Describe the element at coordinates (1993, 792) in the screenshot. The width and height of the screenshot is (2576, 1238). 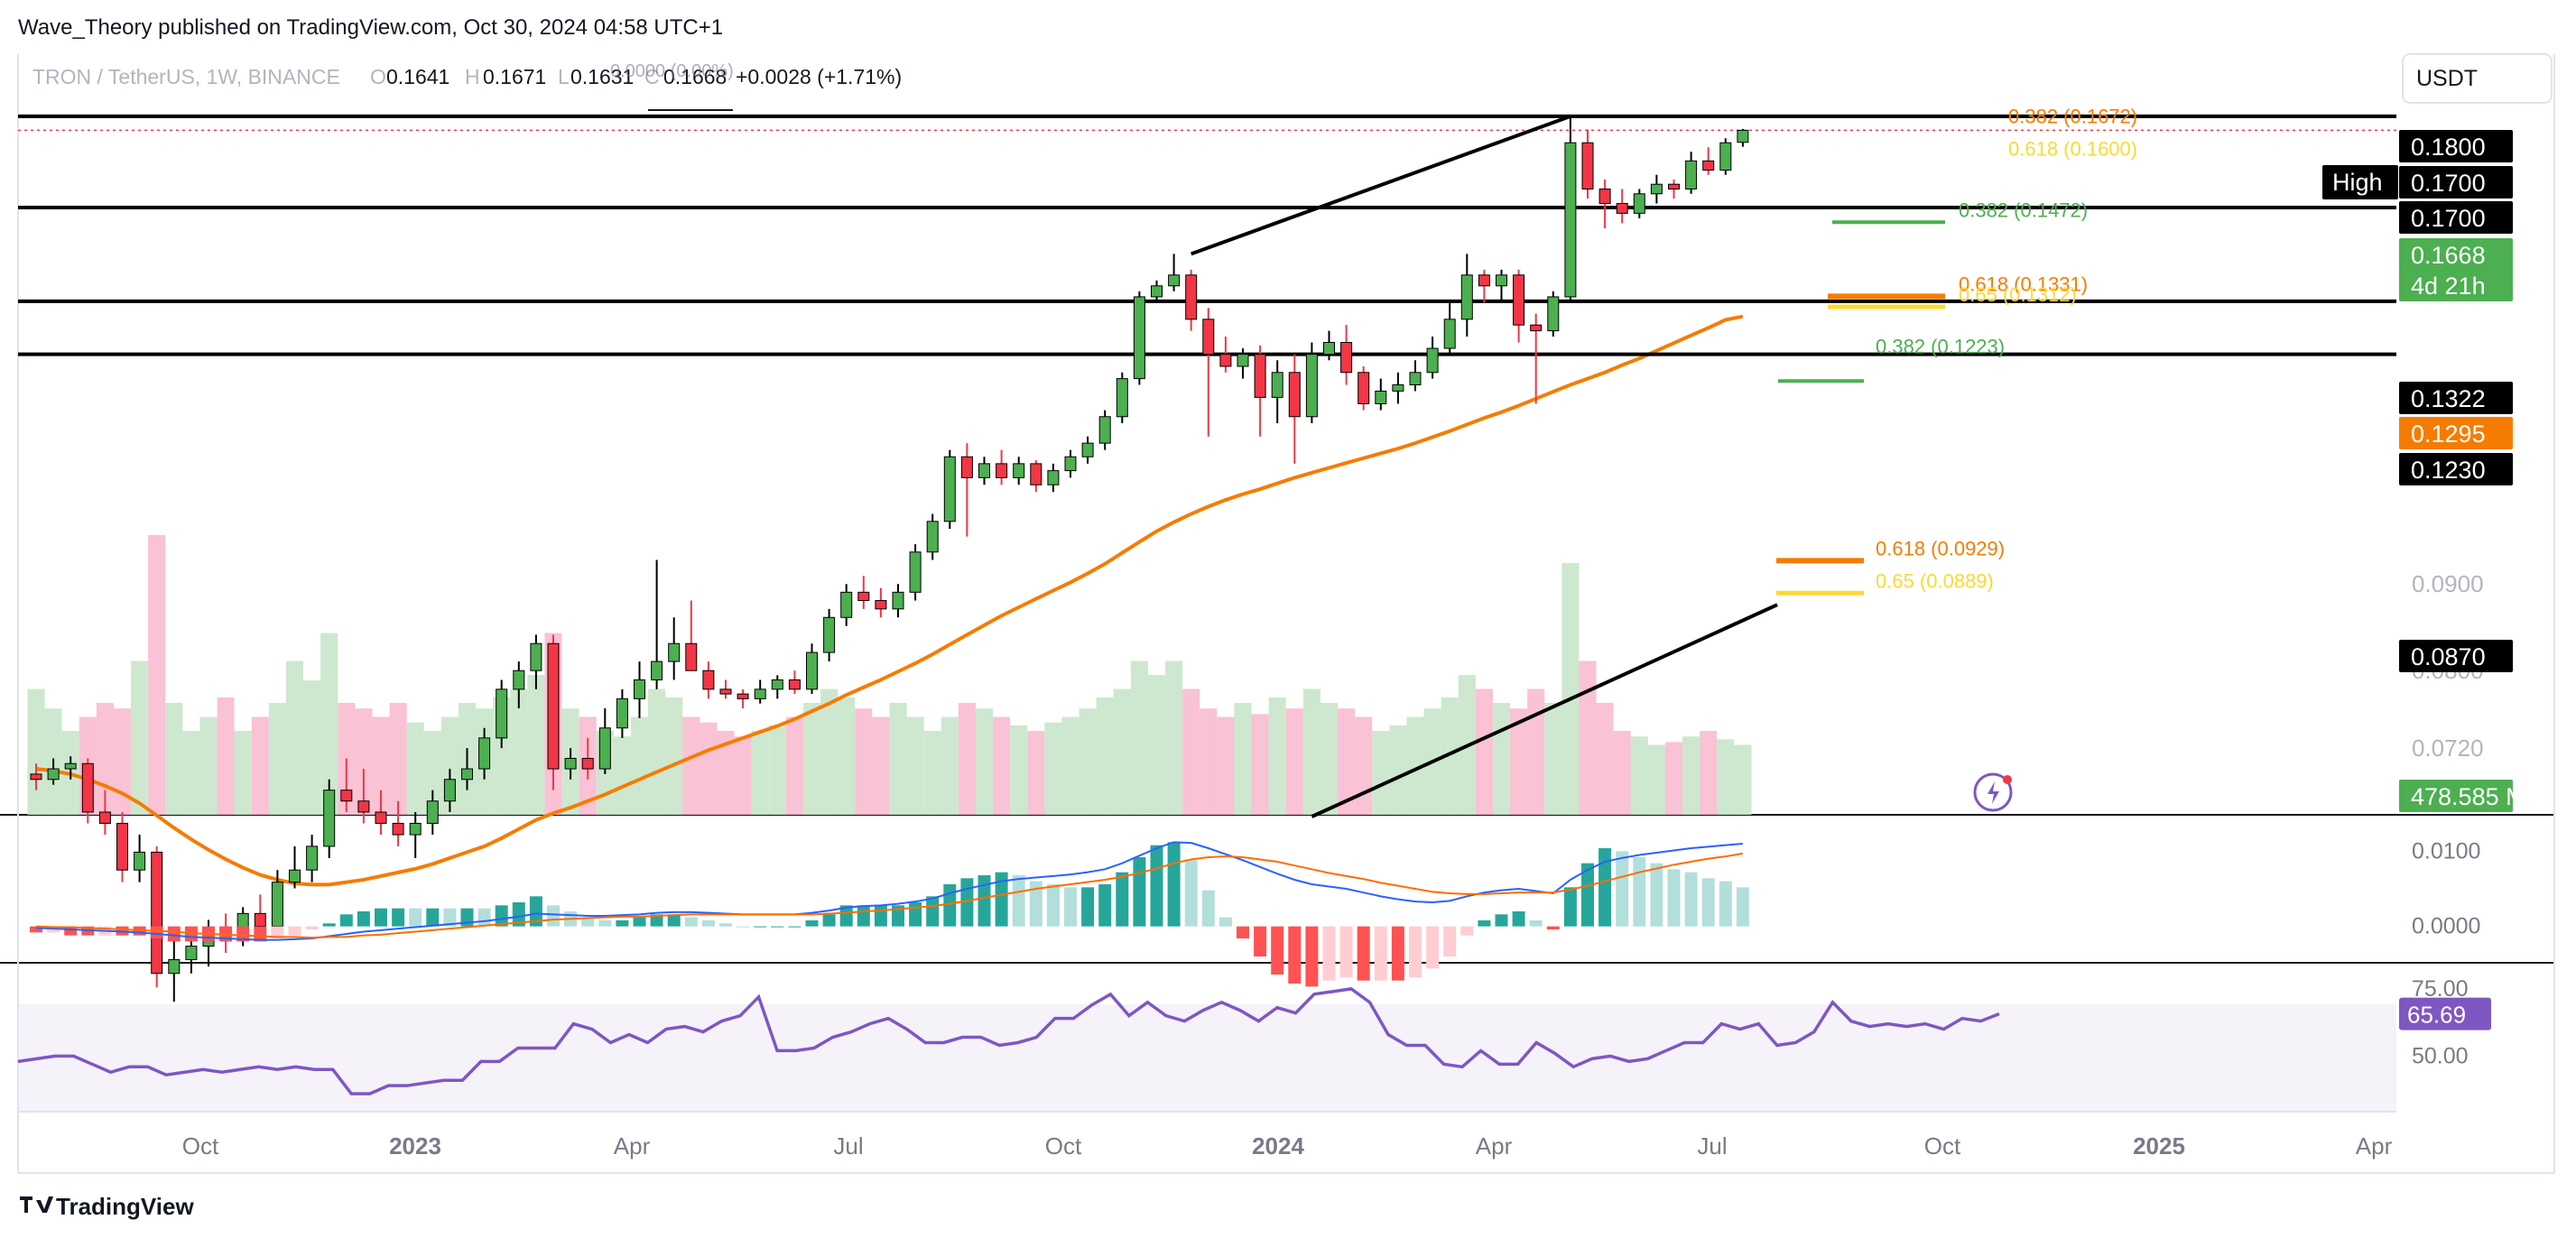
I see `replay-clock-icon` at that location.